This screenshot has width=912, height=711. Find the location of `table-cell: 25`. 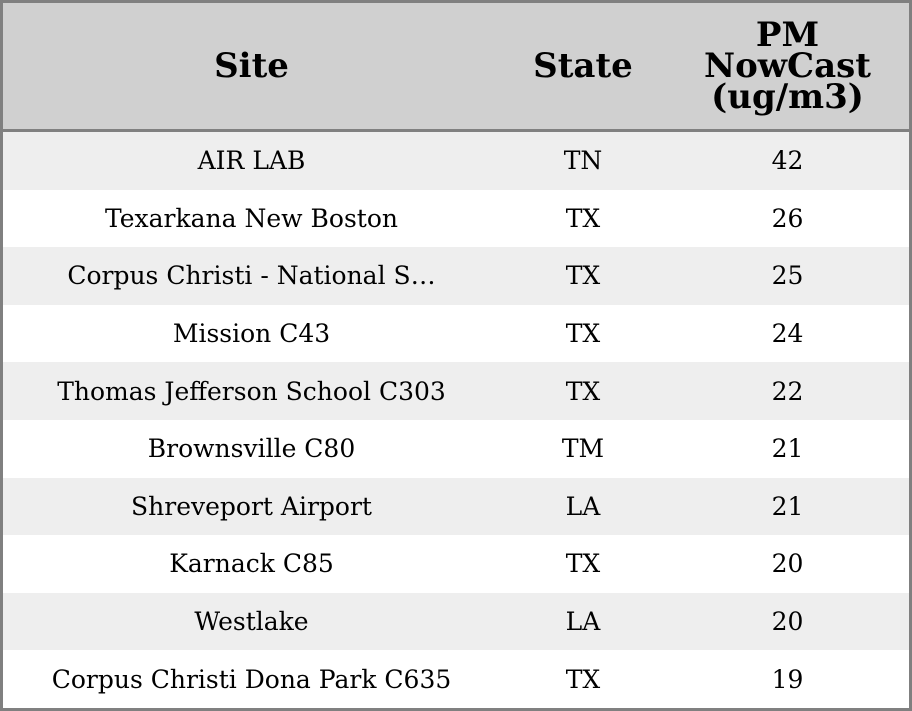

table-cell: 25 is located at coordinates (787, 276).